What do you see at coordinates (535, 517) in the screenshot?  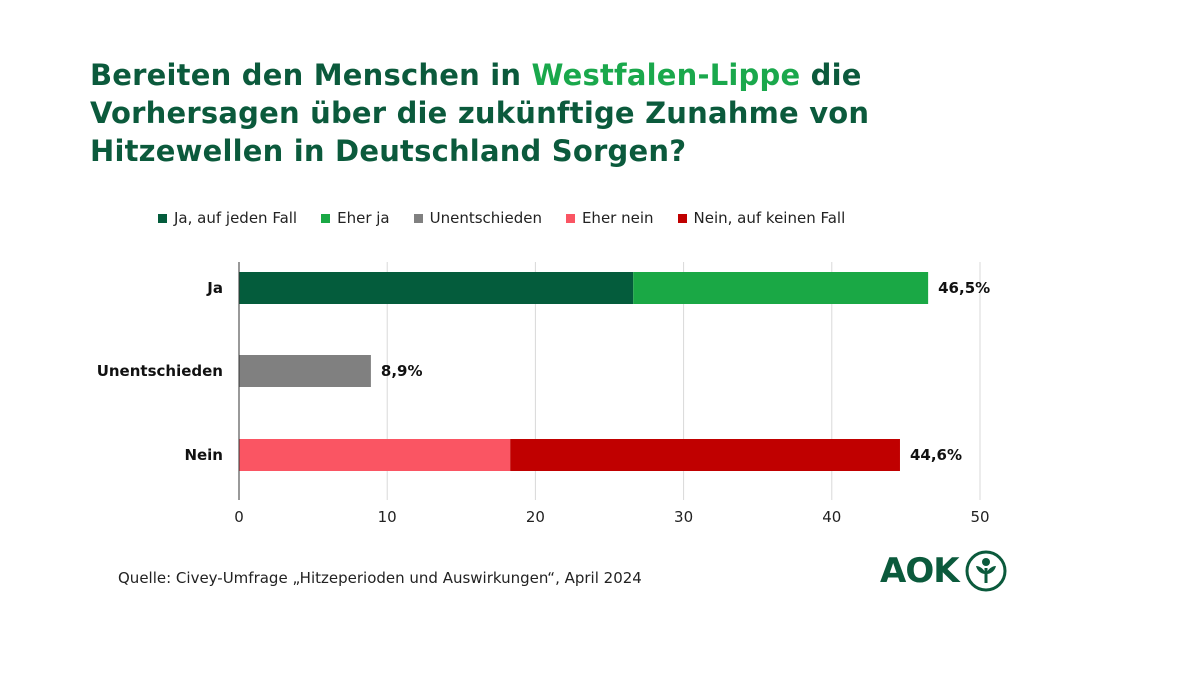 I see `x-tick-label: 20` at bounding box center [535, 517].